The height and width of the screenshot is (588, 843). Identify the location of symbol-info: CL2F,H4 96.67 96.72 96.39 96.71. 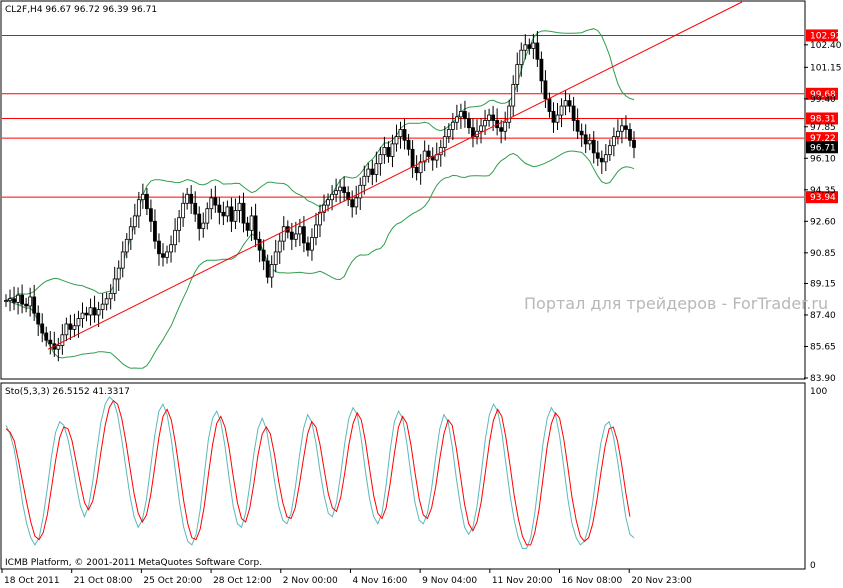
(81, 10).